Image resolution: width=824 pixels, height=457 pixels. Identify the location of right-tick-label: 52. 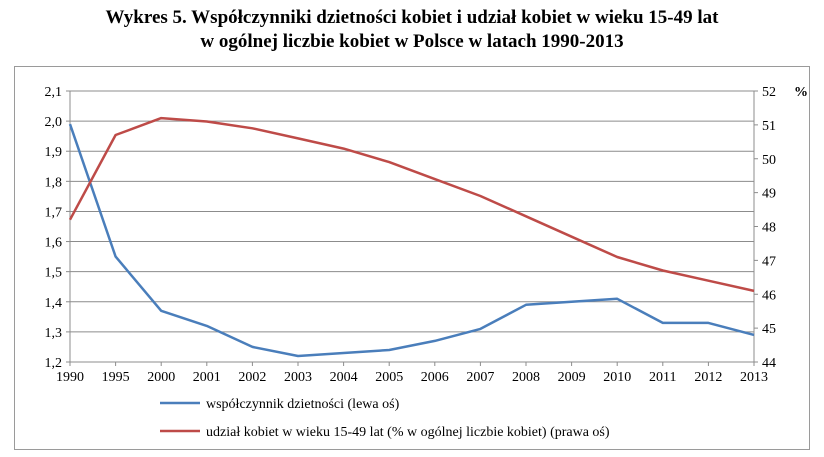
(769, 92).